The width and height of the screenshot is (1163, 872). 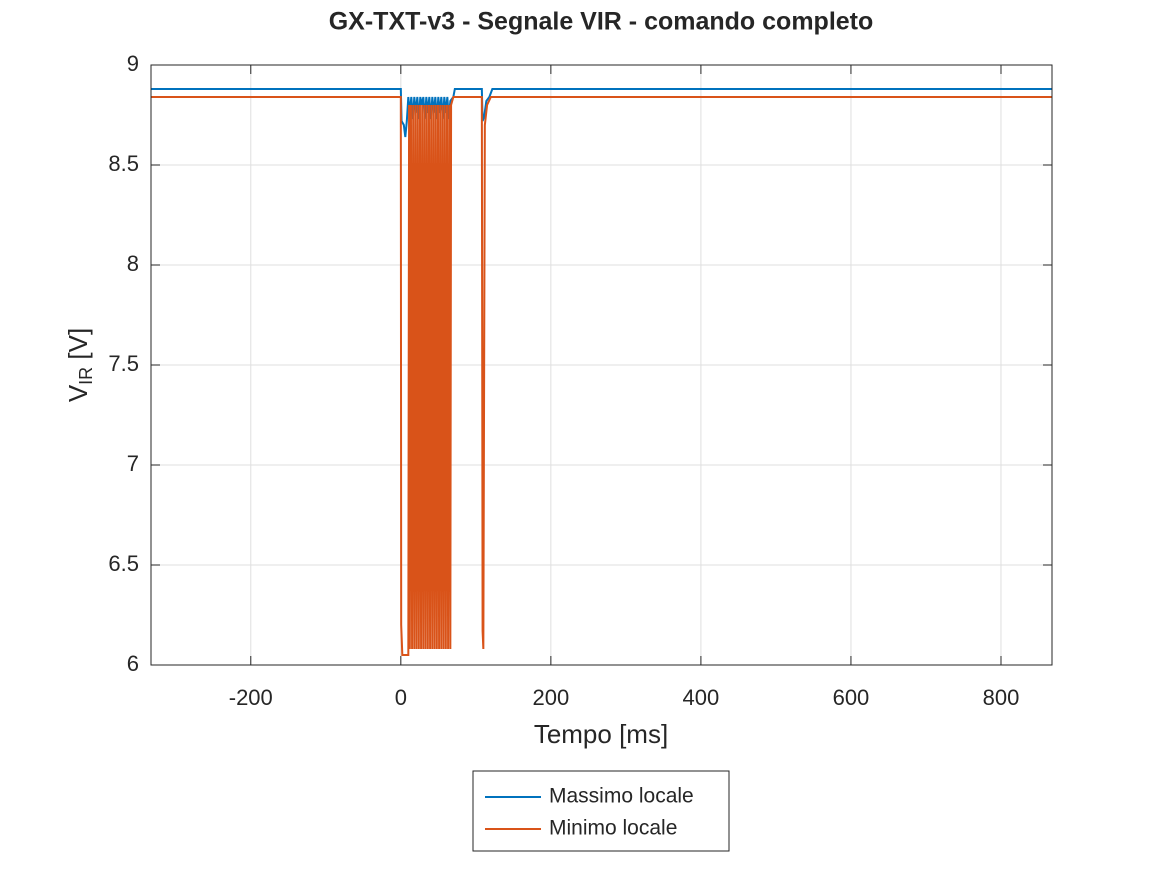 What do you see at coordinates (601, 811) in the screenshot?
I see `legend-box` at bounding box center [601, 811].